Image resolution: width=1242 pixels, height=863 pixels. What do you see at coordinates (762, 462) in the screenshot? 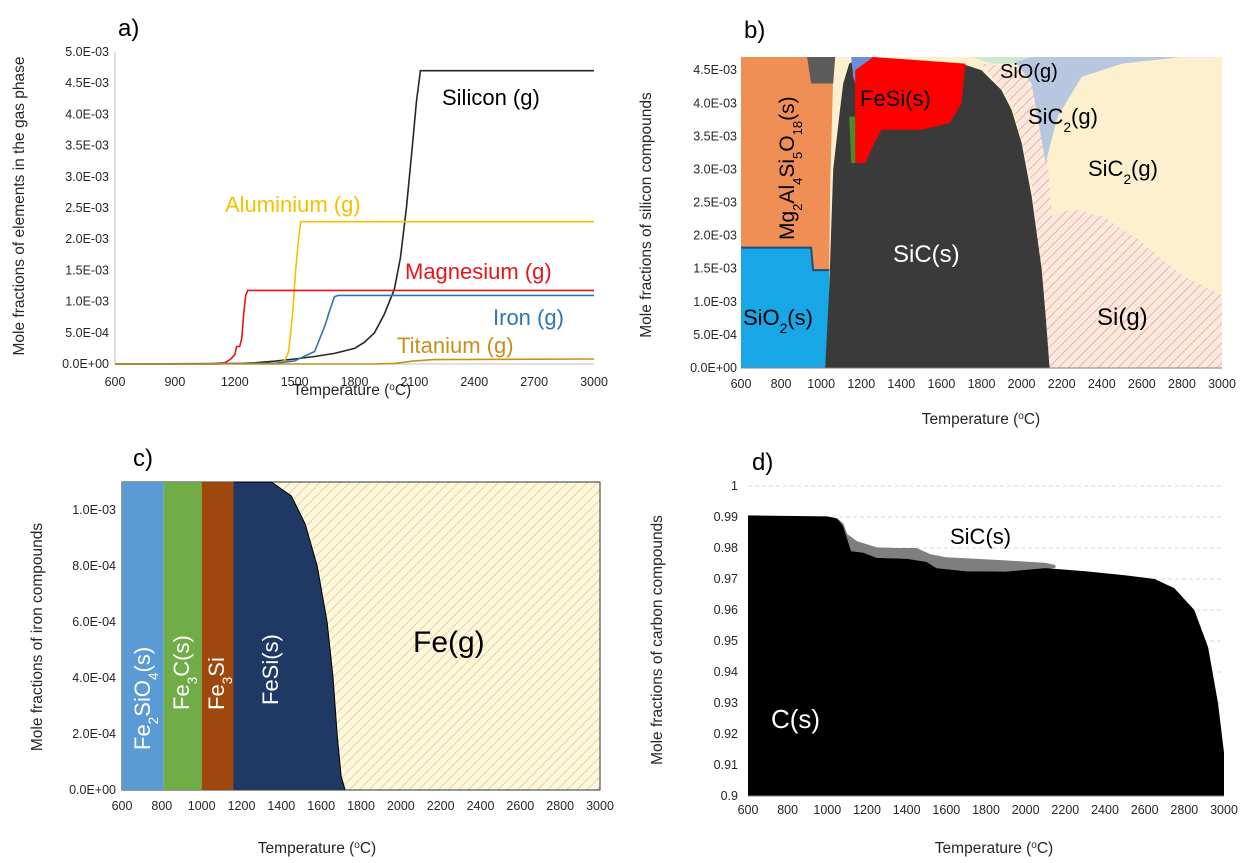
I see `panel-letter: d)` at bounding box center [762, 462].